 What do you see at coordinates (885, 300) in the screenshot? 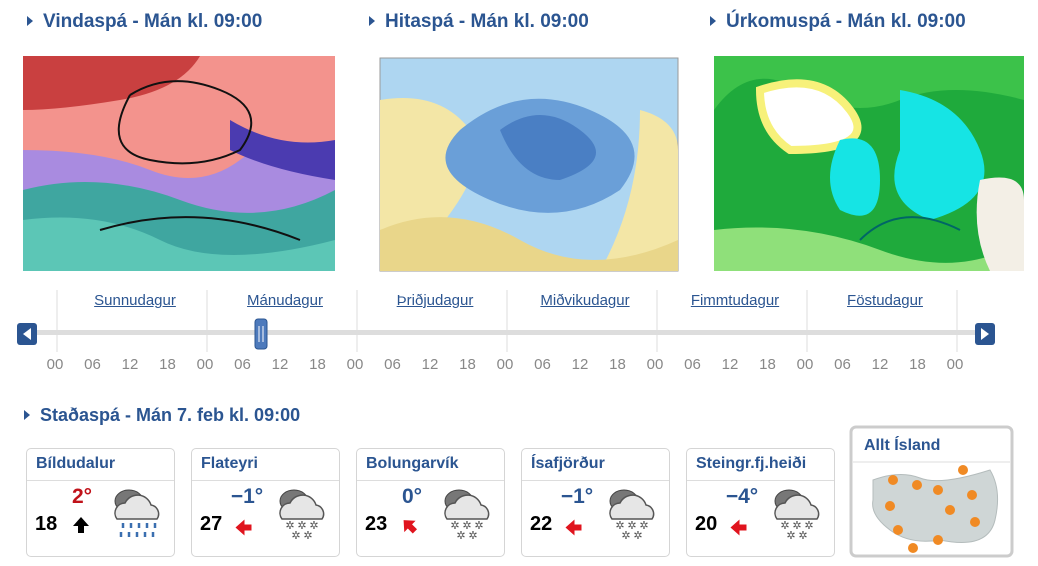
I see `day-link: Föstudagur` at bounding box center [885, 300].